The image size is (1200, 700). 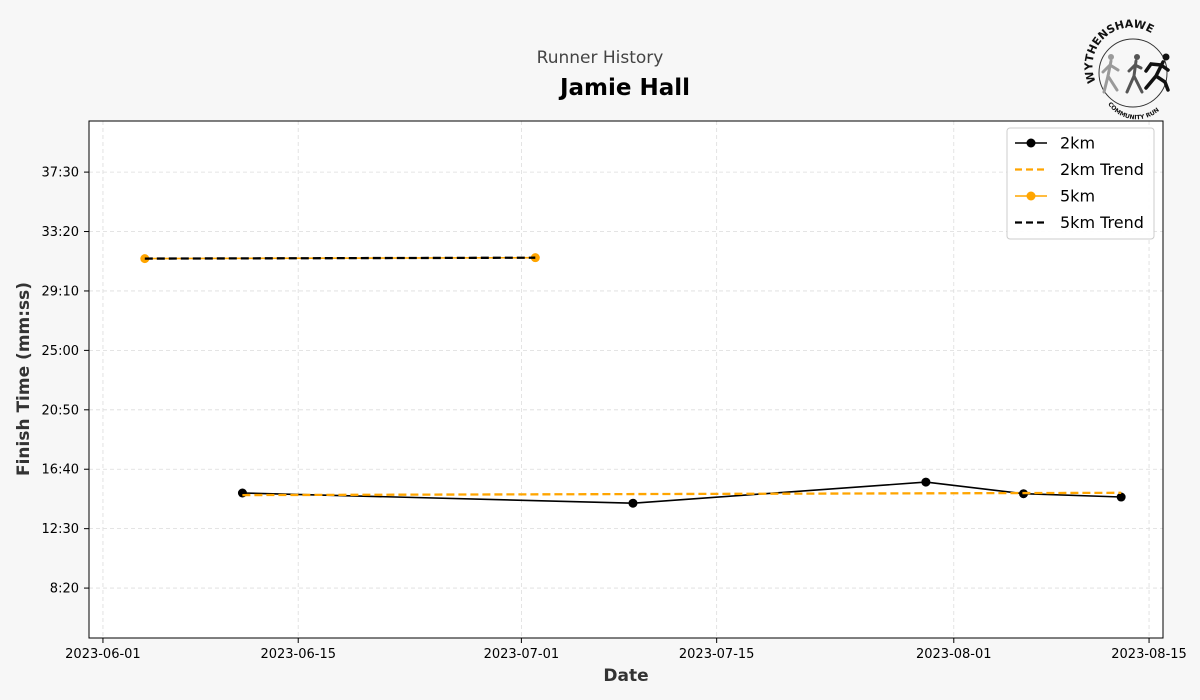 I want to click on x-tick-label: 2023-07-01, so click(x=522, y=654).